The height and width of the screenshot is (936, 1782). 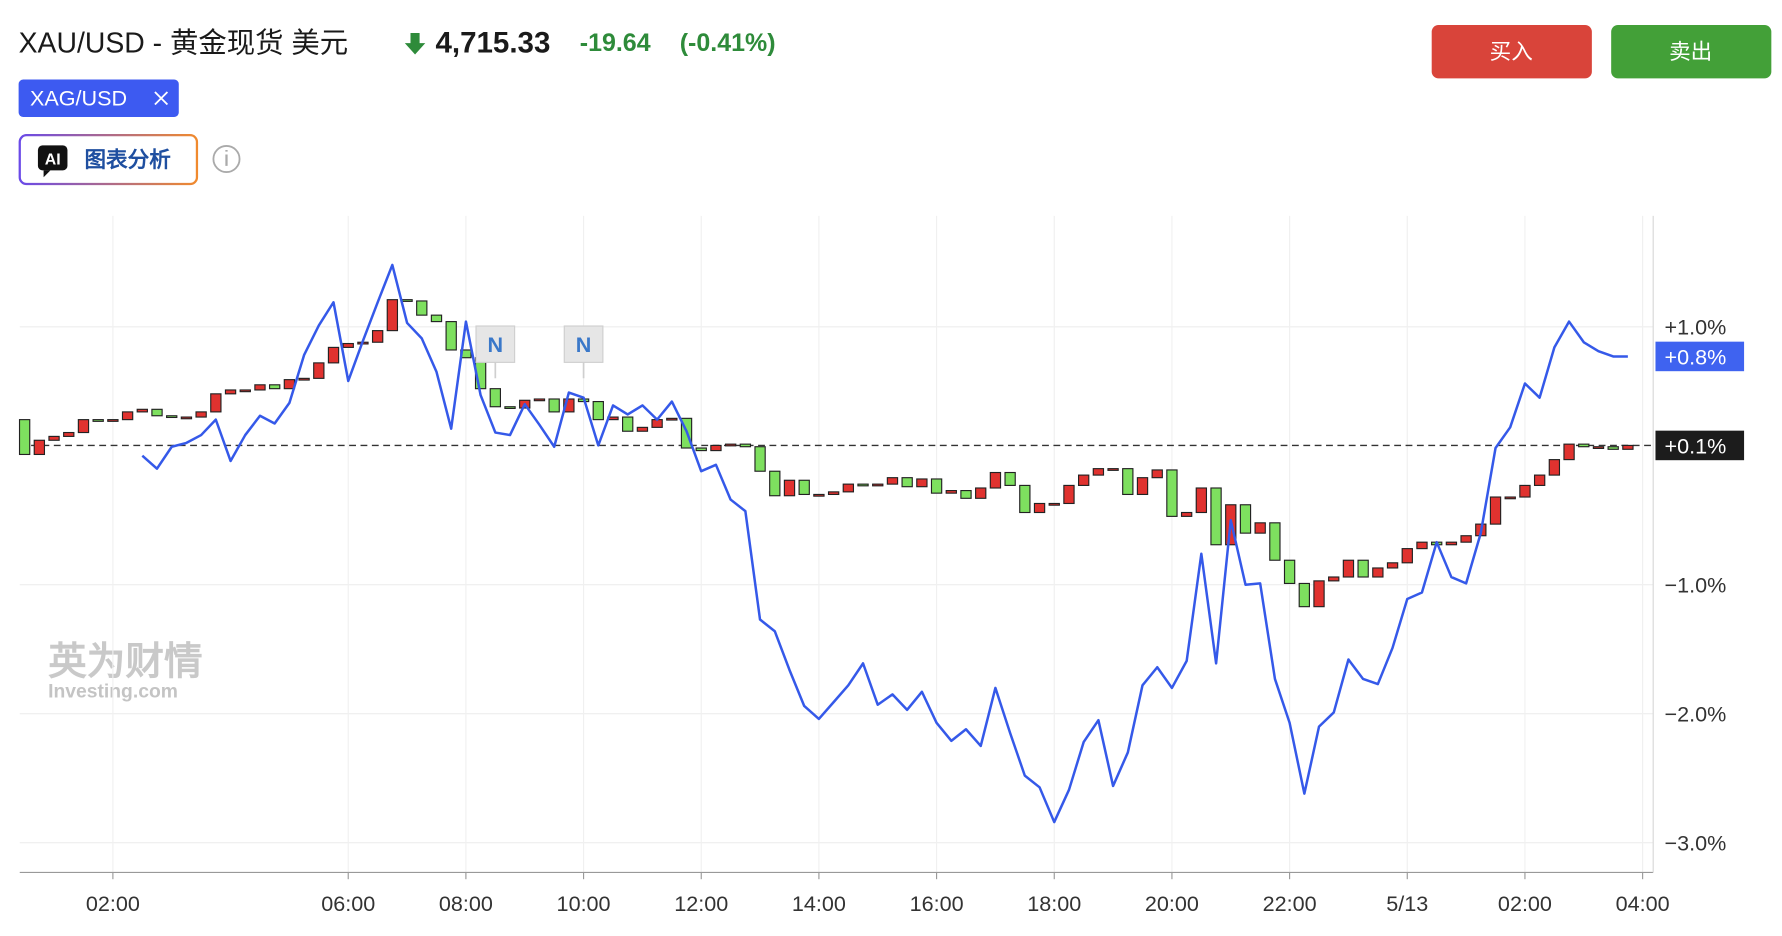 I want to click on annotation-label: N, so click(x=496, y=344).